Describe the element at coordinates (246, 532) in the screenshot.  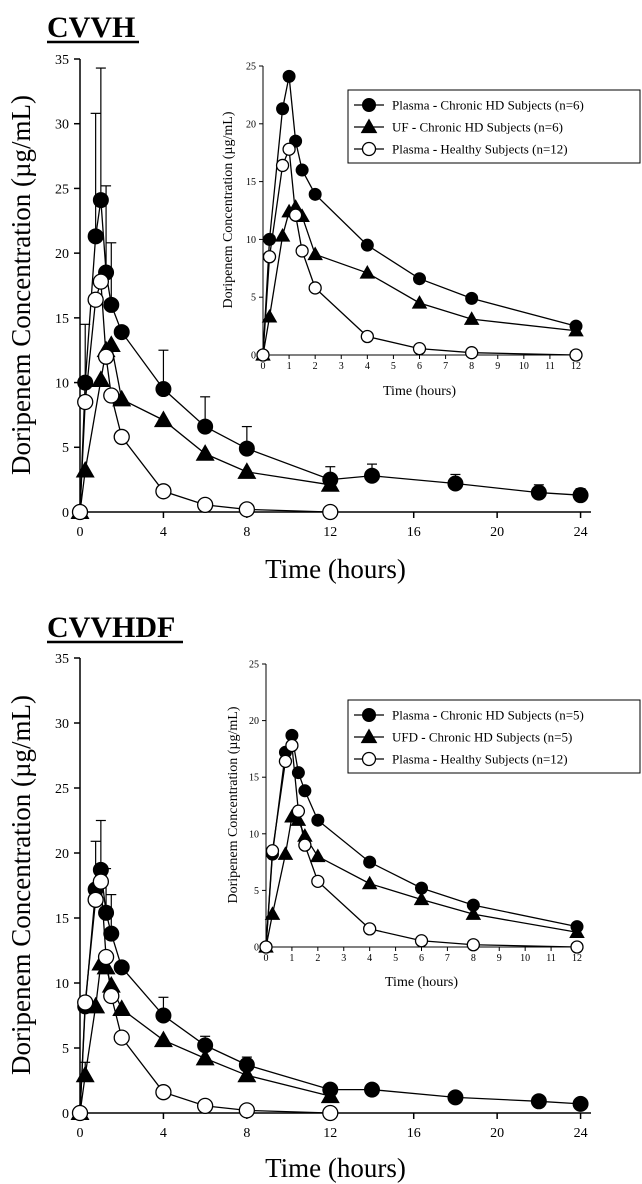
I see `x-tick-label: 8` at that location.